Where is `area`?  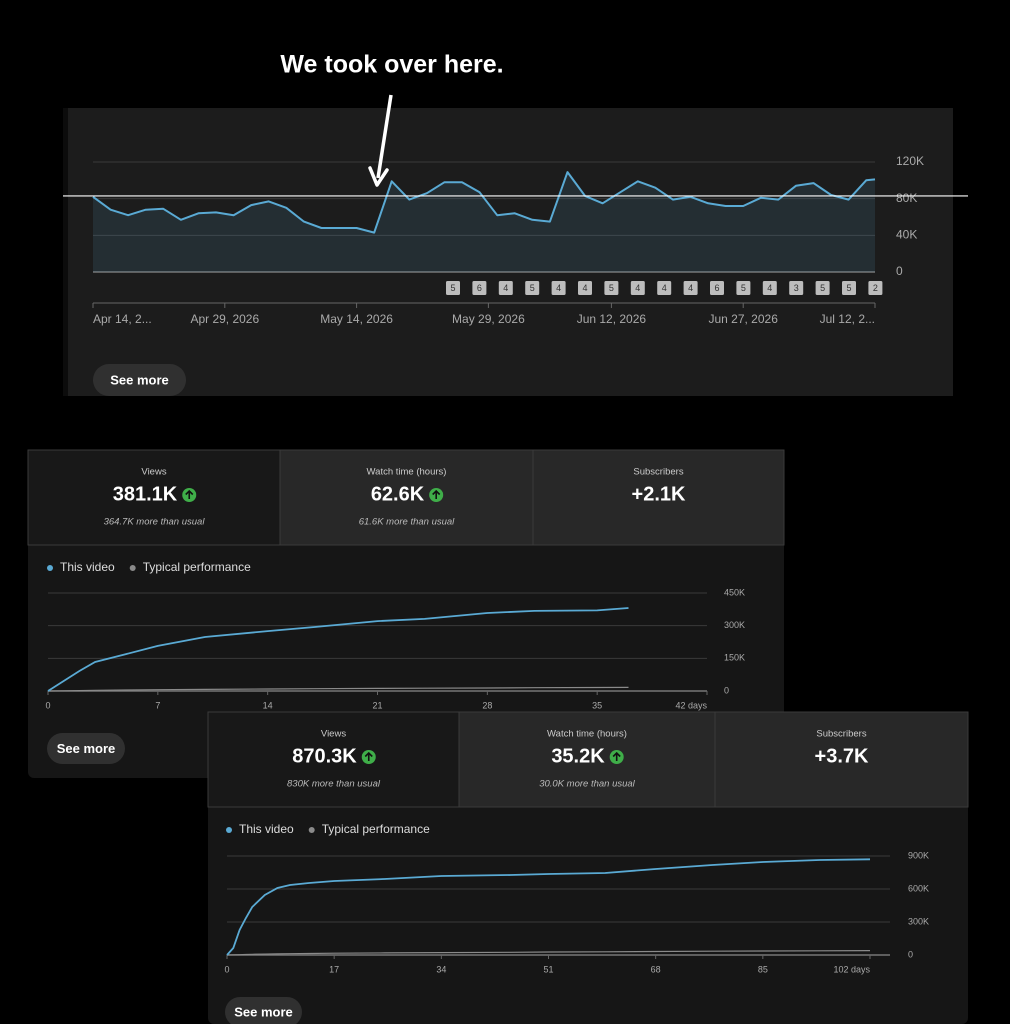
area is located at coordinates (484, 222).